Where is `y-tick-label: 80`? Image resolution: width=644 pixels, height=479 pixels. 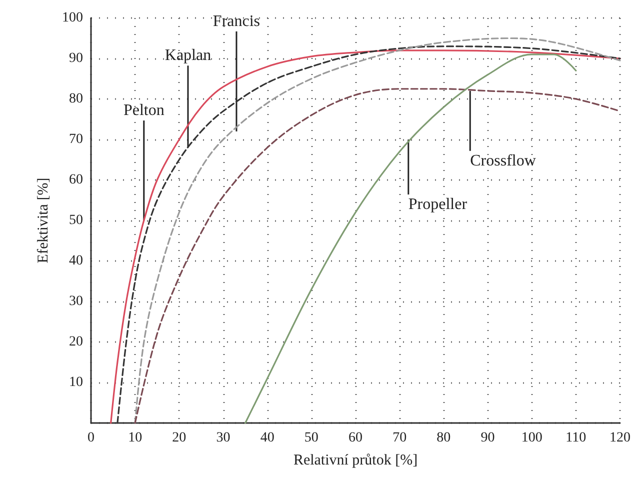 y-tick-label: 80 is located at coordinates (76, 99).